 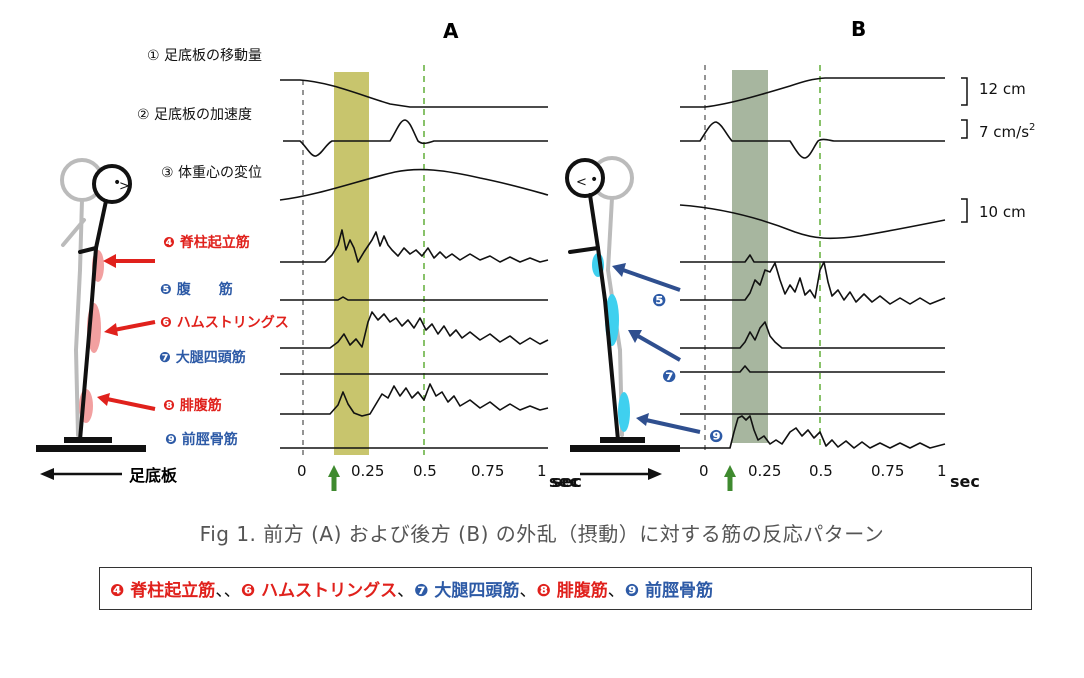 I want to click on trace-a-abdominal, so click(x=414, y=298).